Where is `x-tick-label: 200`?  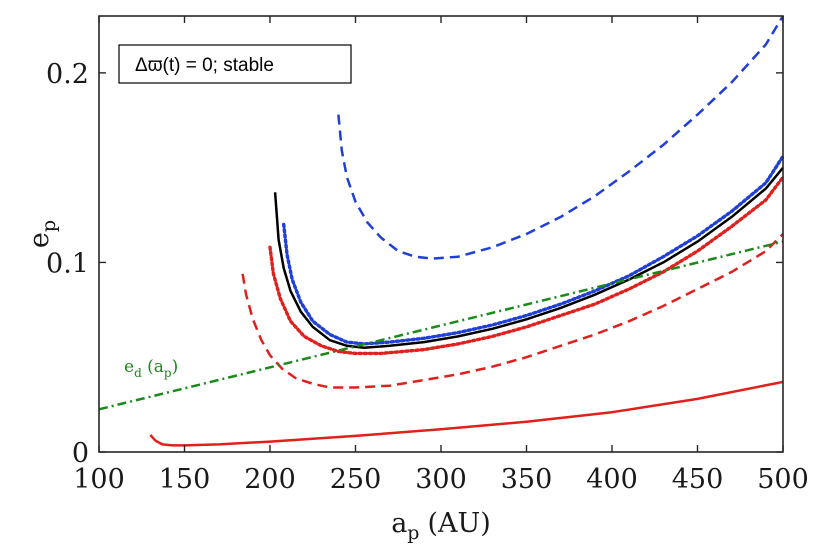 x-tick-label: 200 is located at coordinates (270, 479).